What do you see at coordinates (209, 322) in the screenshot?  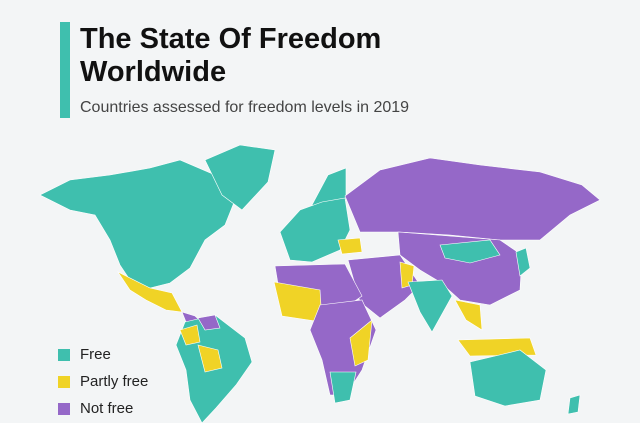 I see `venezuela` at bounding box center [209, 322].